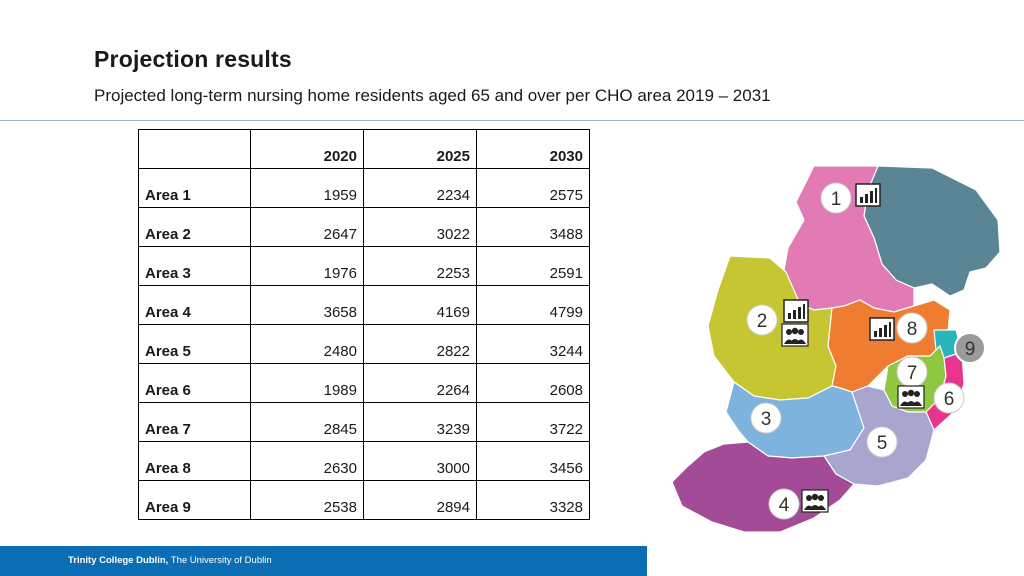 The height and width of the screenshot is (576, 1024). What do you see at coordinates (194, 149) in the screenshot?
I see `header-cell` at bounding box center [194, 149].